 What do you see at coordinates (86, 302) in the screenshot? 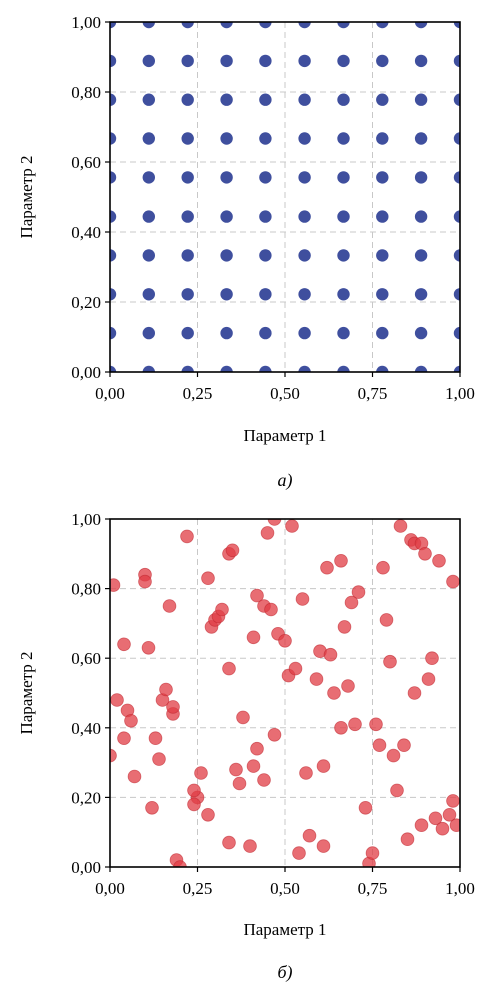
I see `y-tick-label: 0,20` at bounding box center [86, 302].